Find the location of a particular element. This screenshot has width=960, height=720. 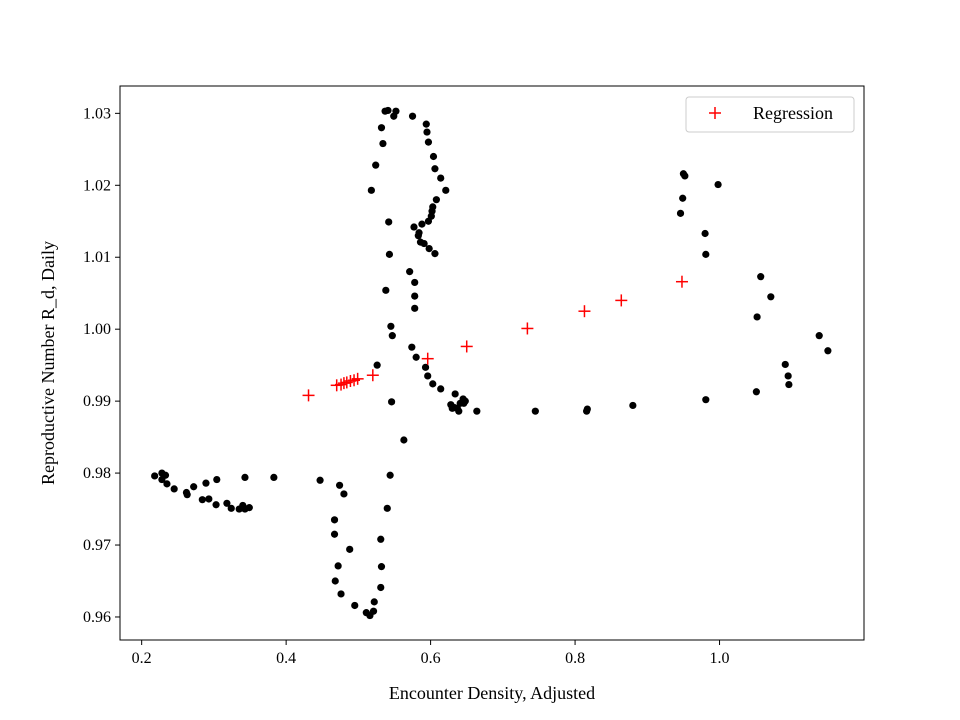

y-tick-label: 0.98 is located at coordinates (97, 473).